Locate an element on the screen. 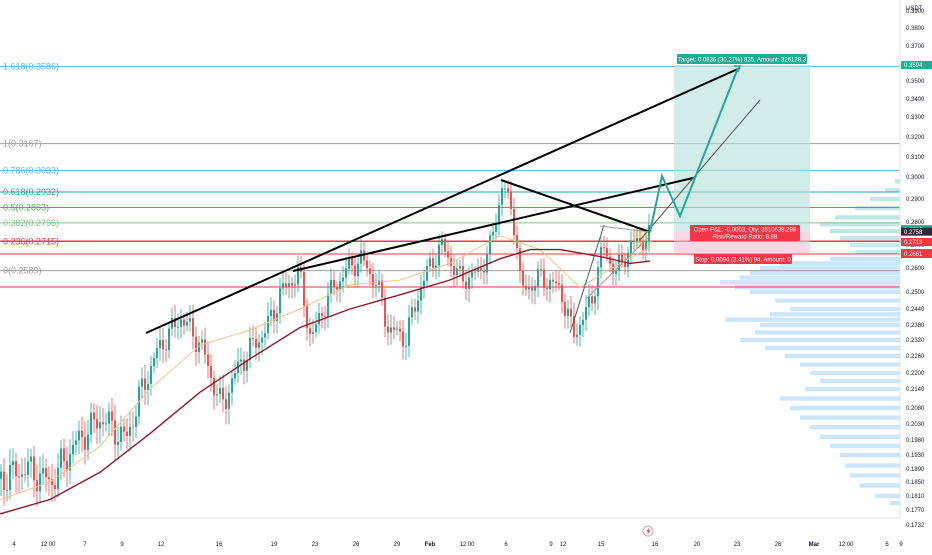 The image size is (932, 555). middle-trendline is located at coordinates (493, 224).